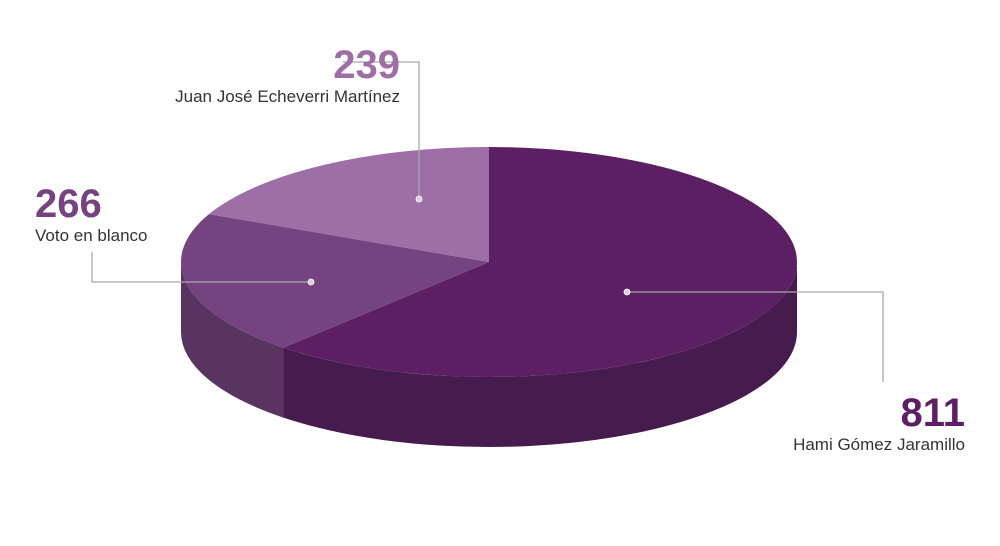  I want to click on slice-label-hami: Hami Gómez Jaramillo, so click(879, 444).